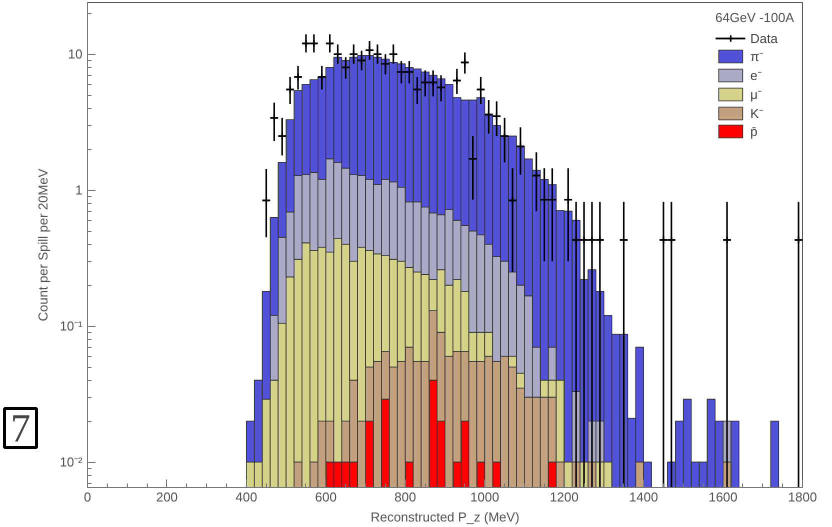 The width and height of the screenshot is (832, 527). I want to click on text: 7, so click(20, 428).